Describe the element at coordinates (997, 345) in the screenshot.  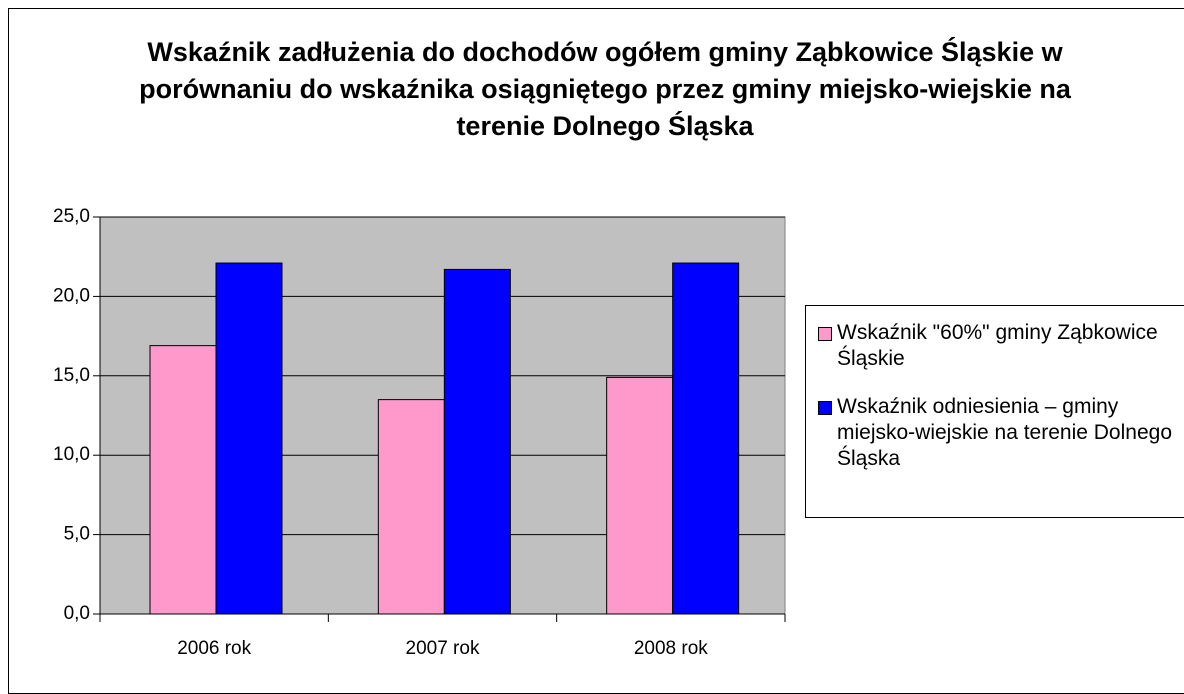
I see `legend-label: Wskaźnik "60%" gminy Ząbkowice Śląskie` at that location.